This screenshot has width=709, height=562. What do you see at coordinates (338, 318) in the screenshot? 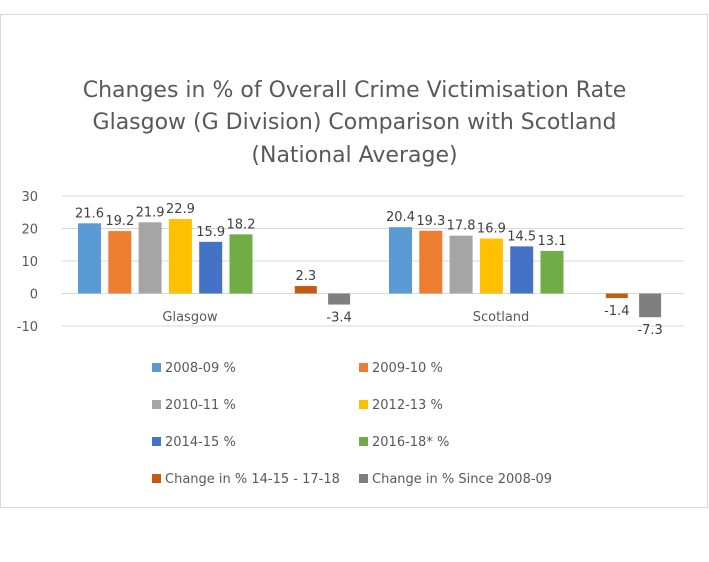
I see `data-label: -3.4` at bounding box center [338, 318].